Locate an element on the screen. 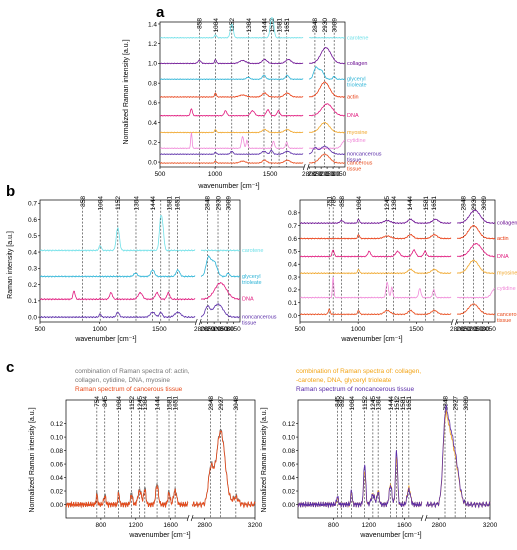  x-tick-label: 3050 is located at coordinates (233, 329).